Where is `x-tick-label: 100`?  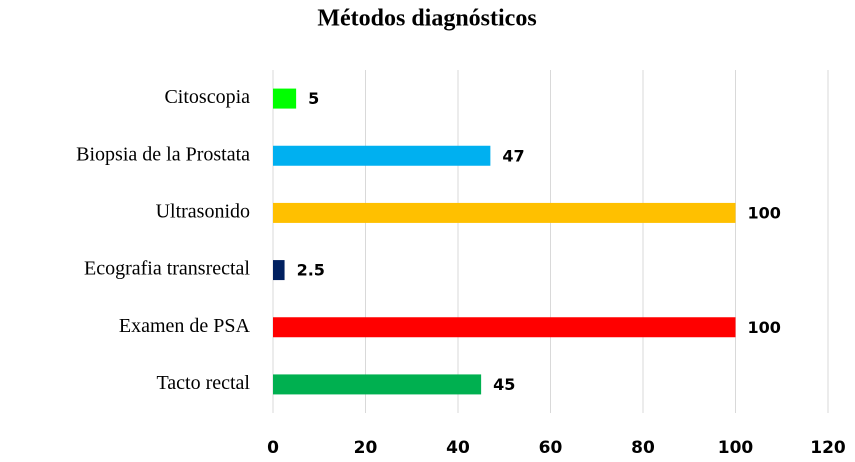
x-tick-label: 100 is located at coordinates (736, 448).